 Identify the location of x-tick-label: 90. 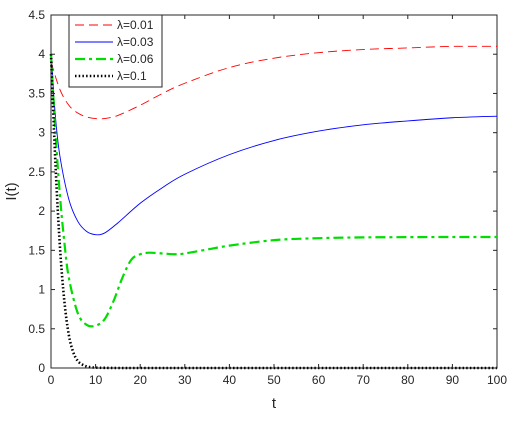
(453, 380).